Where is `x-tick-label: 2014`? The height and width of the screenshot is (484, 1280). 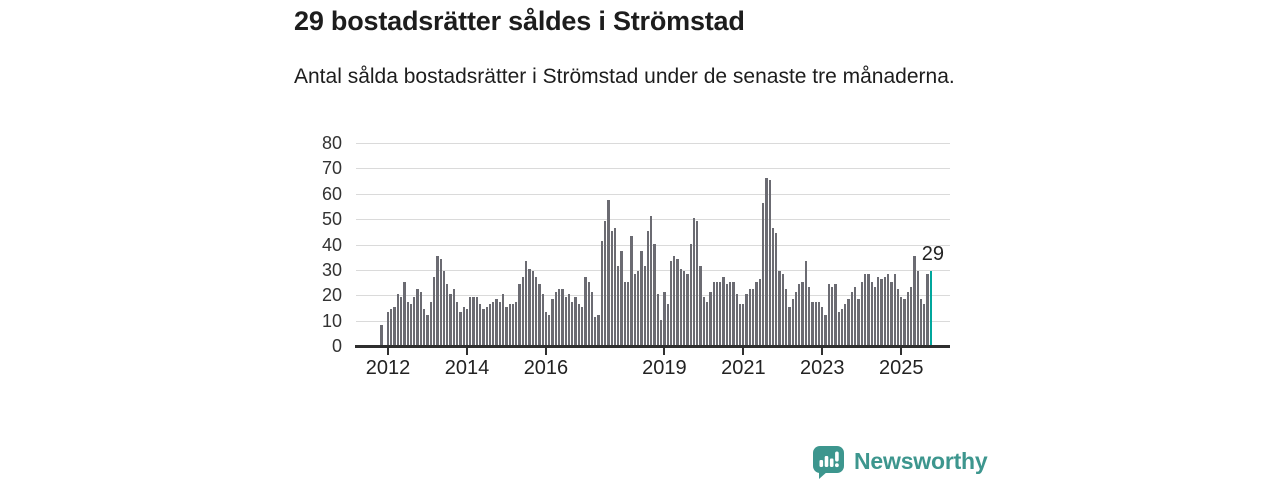 x-tick-label: 2014 is located at coordinates (467, 368).